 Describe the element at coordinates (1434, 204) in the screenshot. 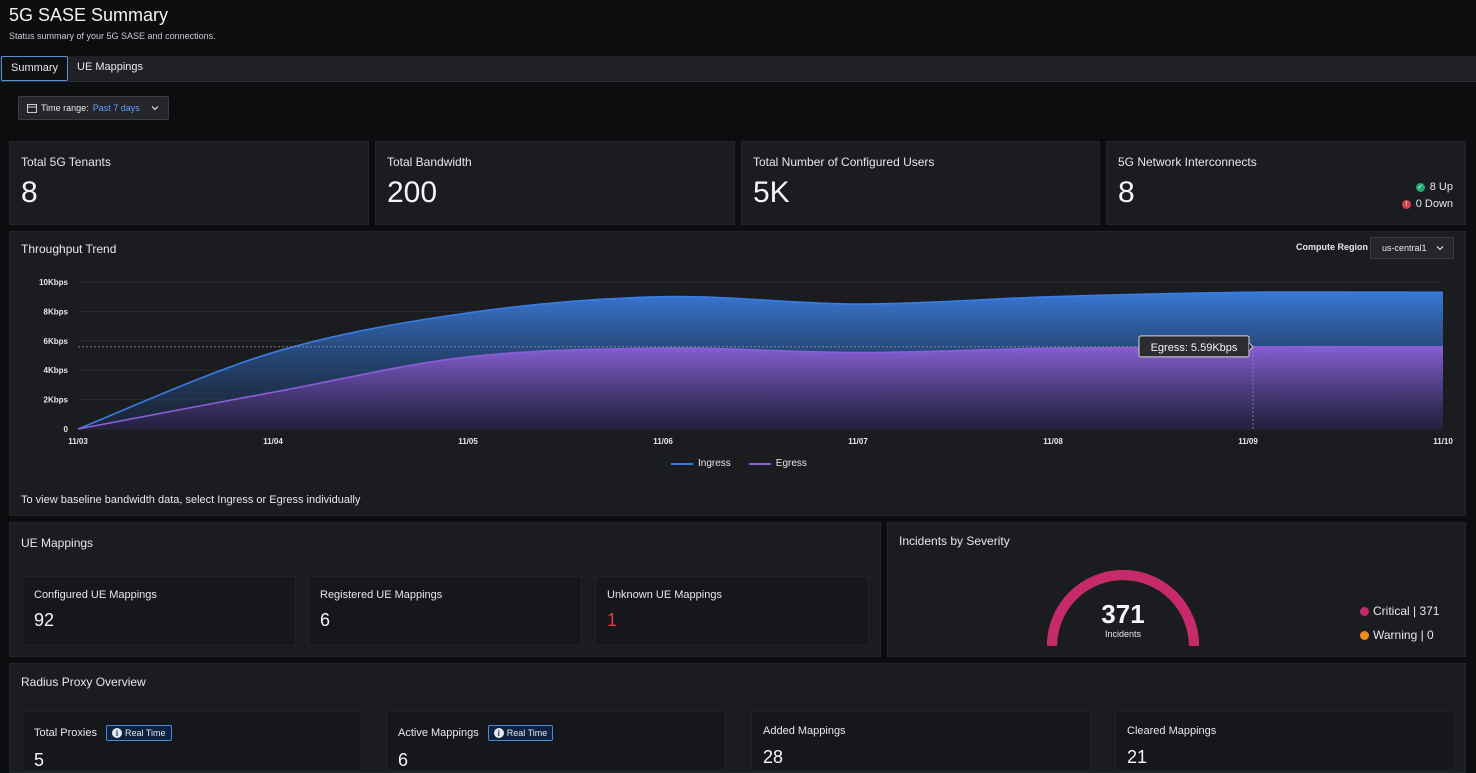

I see `down-count: 0 Down` at that location.